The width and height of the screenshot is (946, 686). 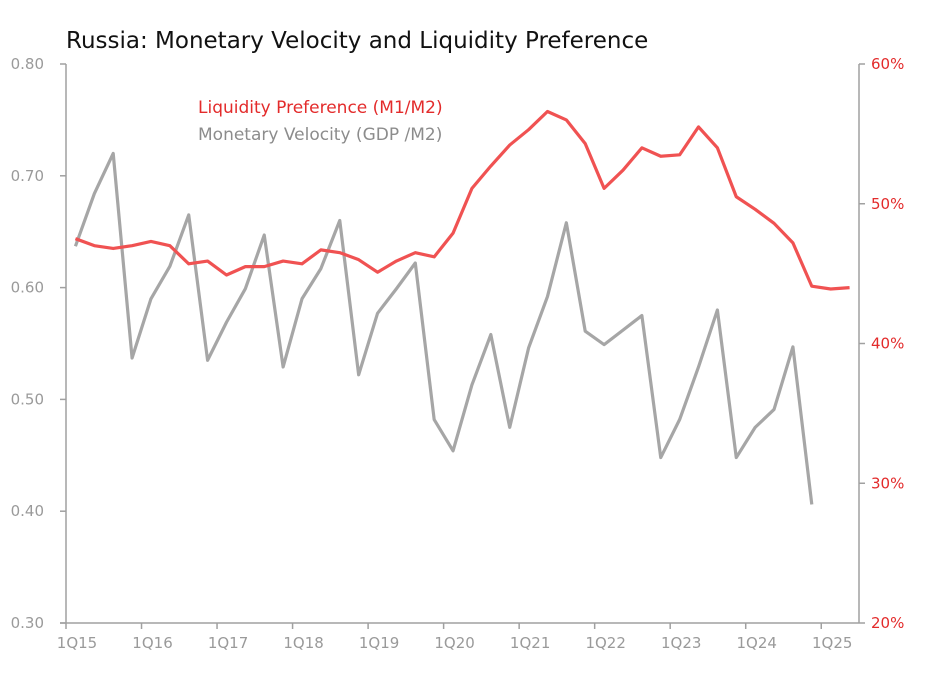 I want to click on x-tick-label: 1Q16, so click(x=152, y=643).